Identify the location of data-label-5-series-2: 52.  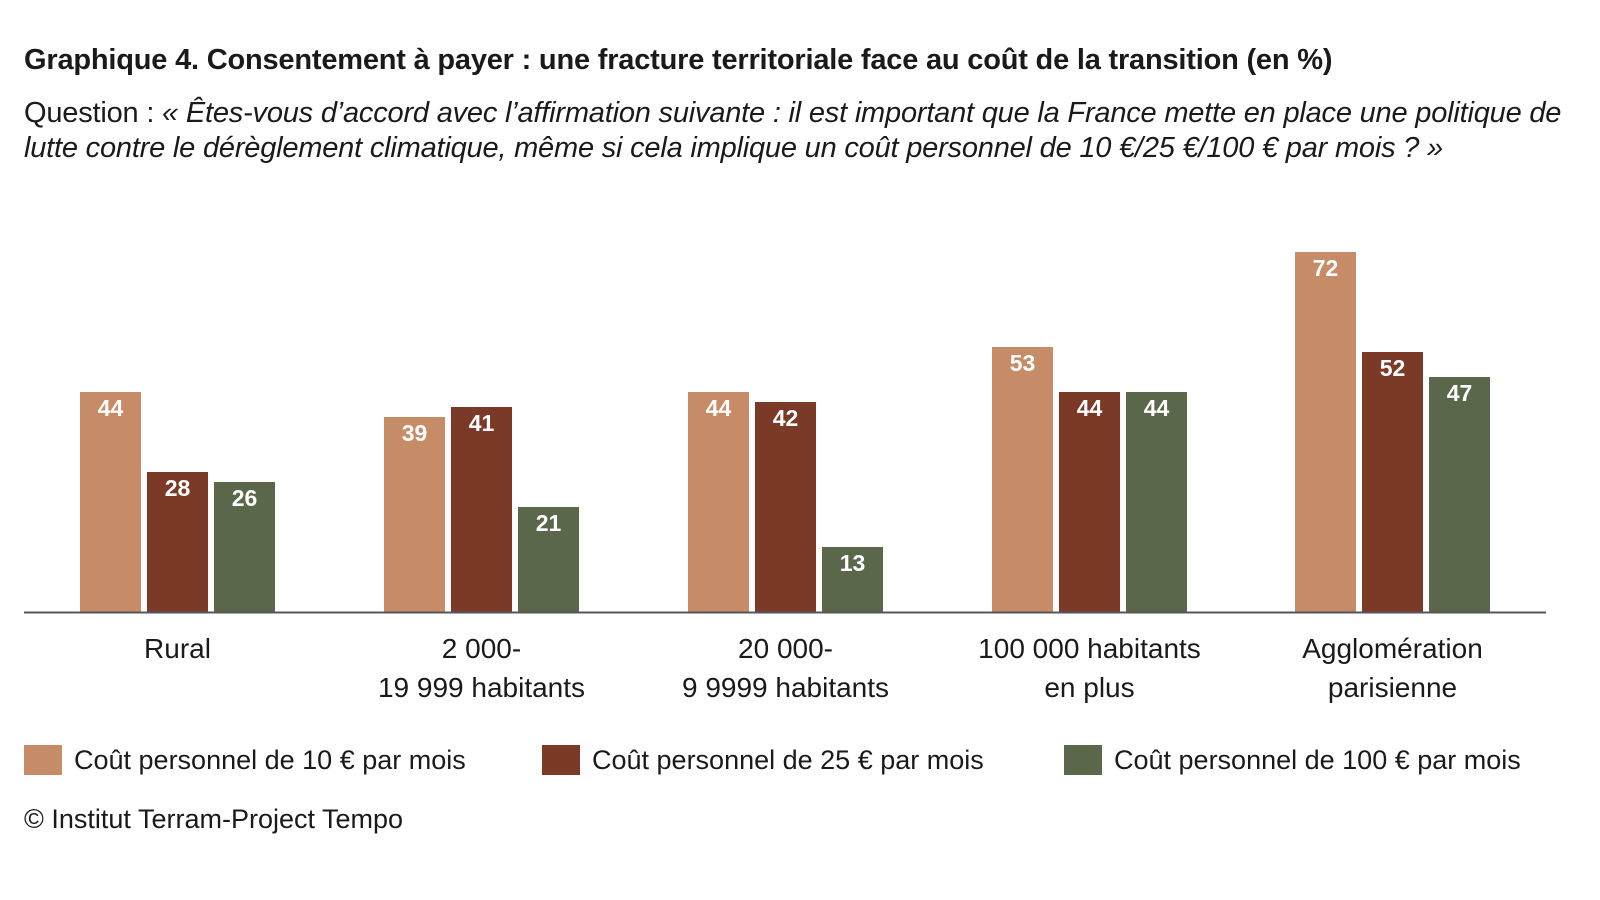
(1393, 368).